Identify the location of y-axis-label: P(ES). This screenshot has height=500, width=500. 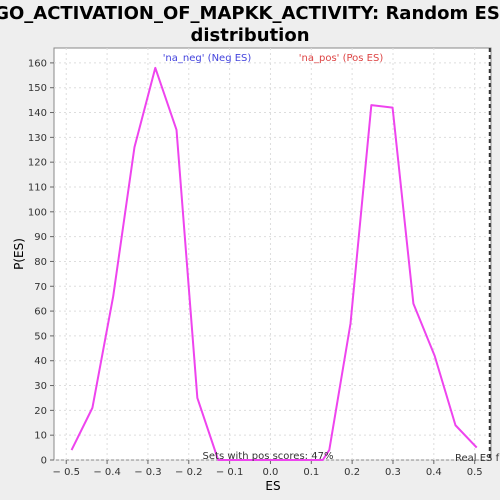
(19, 254).